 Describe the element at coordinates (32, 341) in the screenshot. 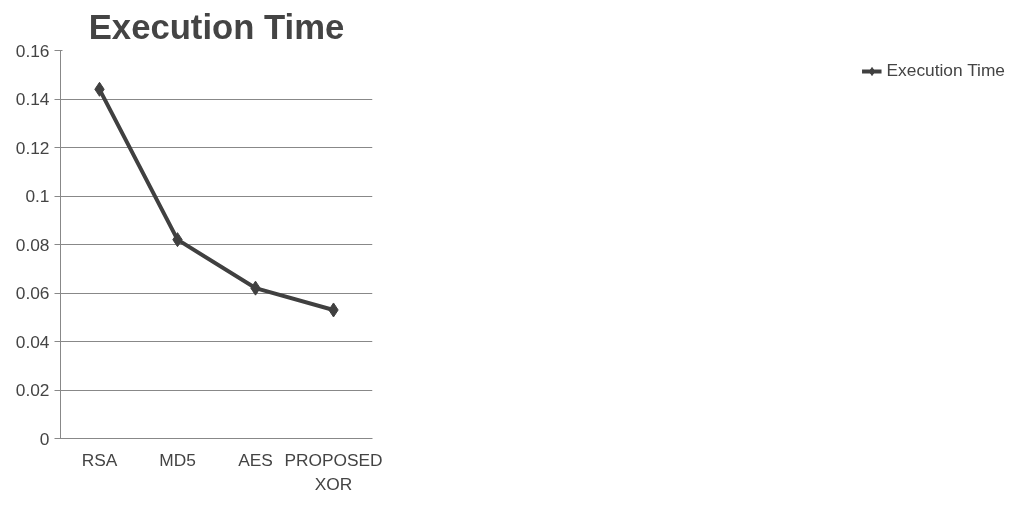

I see `y-tick-label: 0.04` at that location.